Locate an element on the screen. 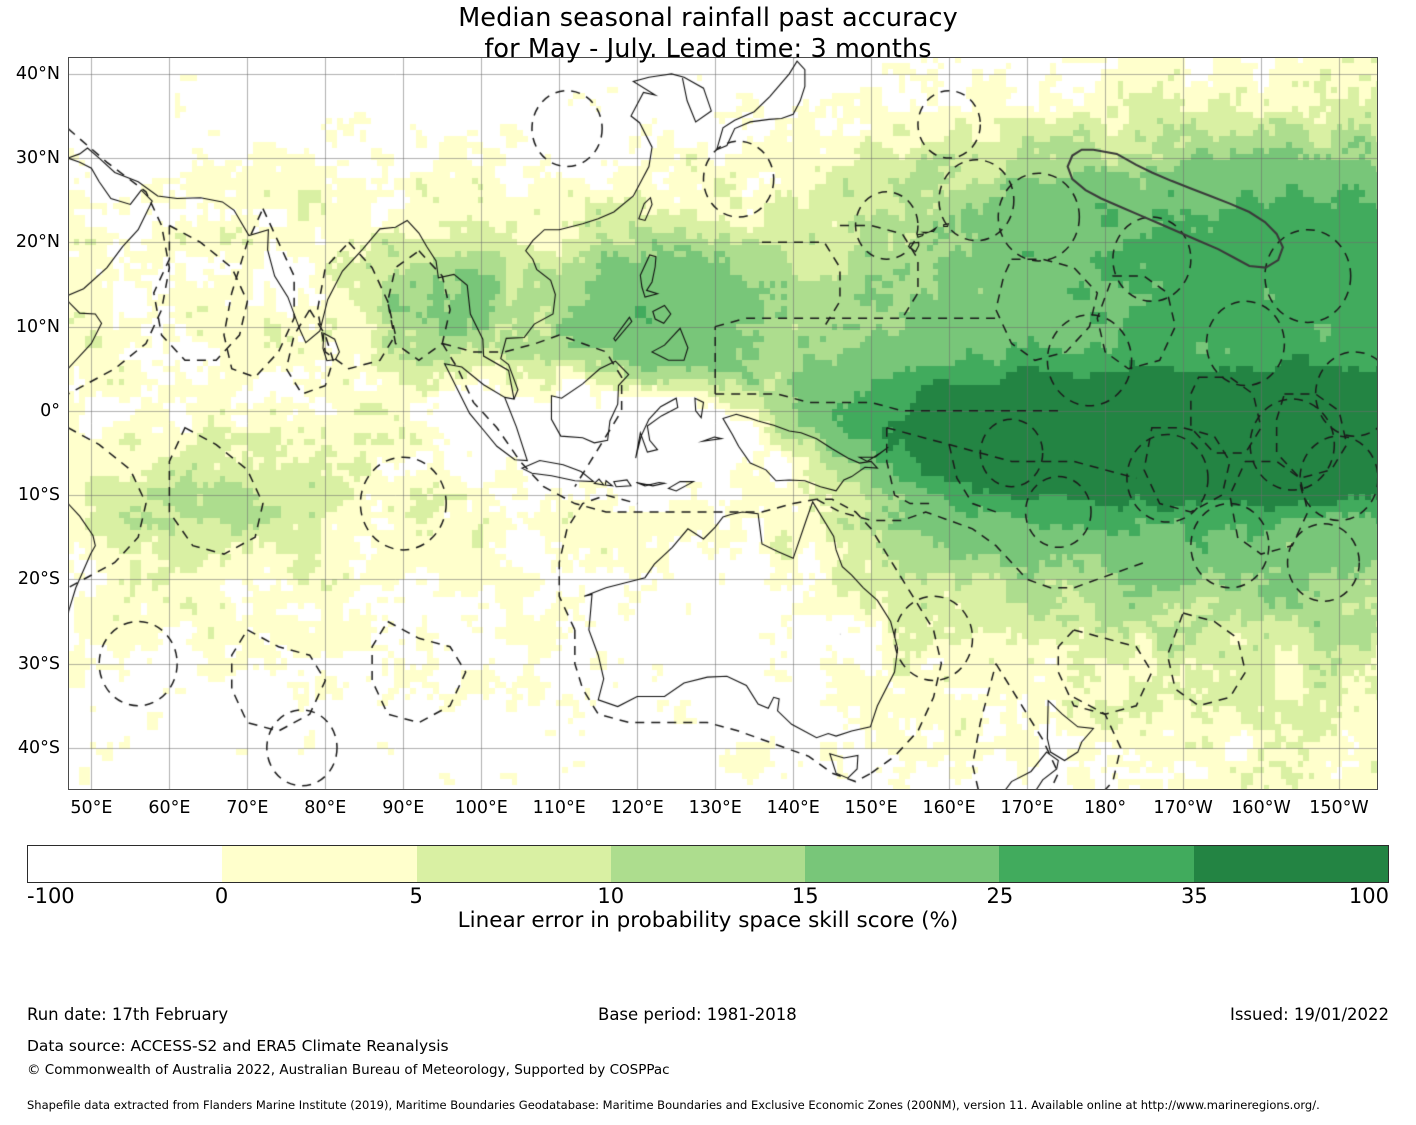 The height and width of the screenshot is (1125, 1416). latitude-tick-label: 10°N is located at coordinates (37, 326).